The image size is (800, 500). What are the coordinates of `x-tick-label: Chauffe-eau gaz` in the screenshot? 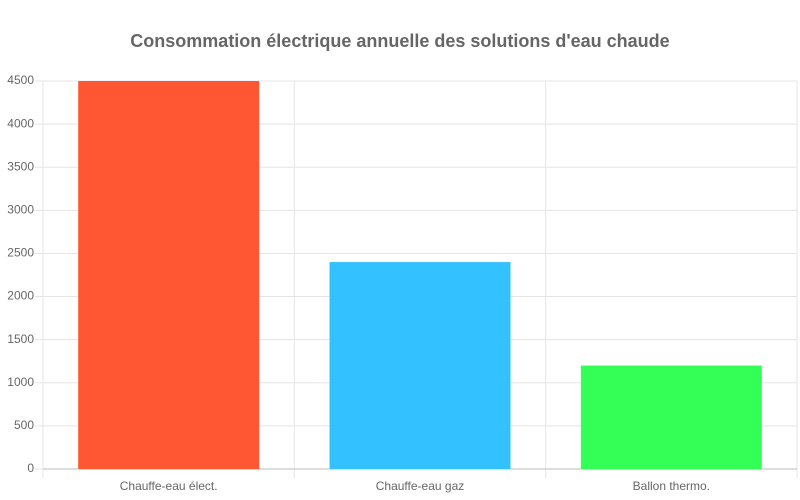 It's located at (420, 486).